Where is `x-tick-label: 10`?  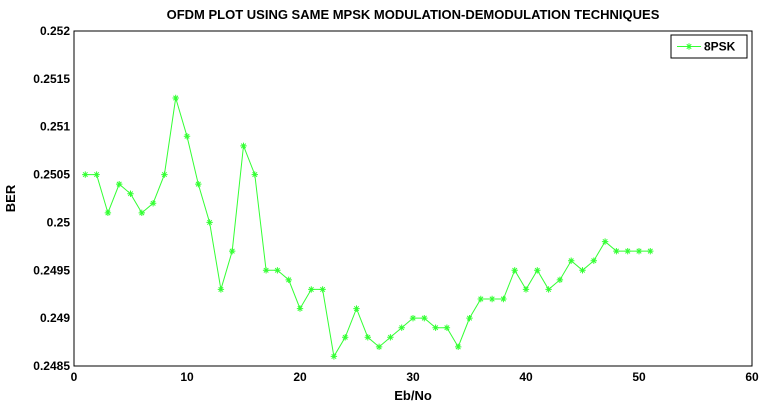
x-tick-label: 10 is located at coordinates (187, 377).